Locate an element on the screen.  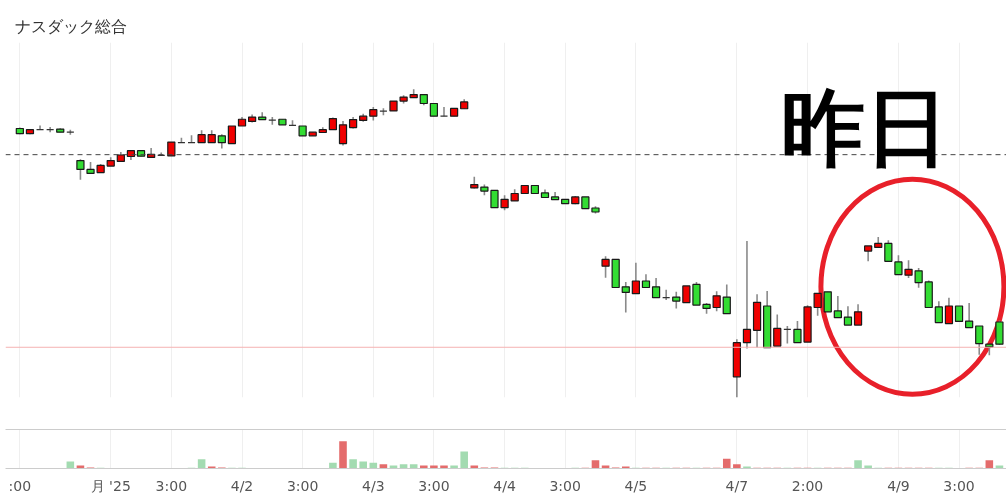
x-tick-label: 4/9 is located at coordinates (898, 485).